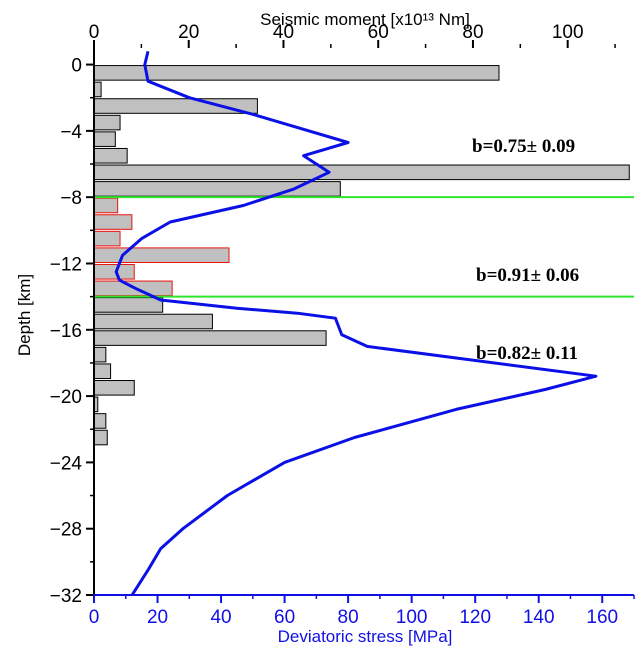 The height and width of the screenshot is (651, 637). I want to click on top-tick-label: 100, so click(568, 32).